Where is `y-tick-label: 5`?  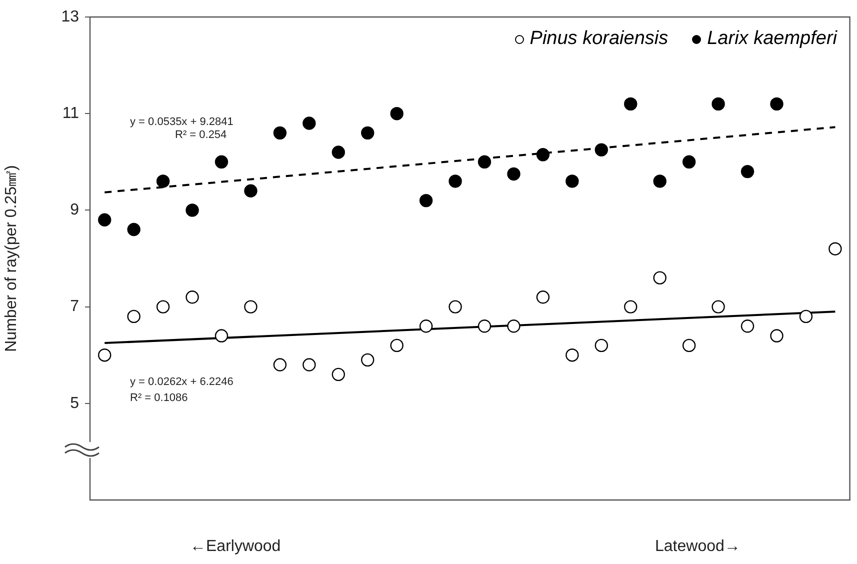 y-tick-label: 5 is located at coordinates (75, 403).